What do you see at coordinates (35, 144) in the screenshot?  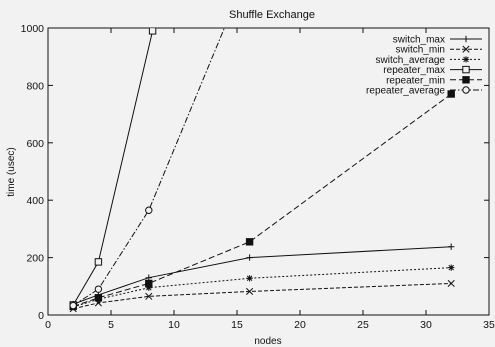 I see `y-tick-label: 600` at bounding box center [35, 144].